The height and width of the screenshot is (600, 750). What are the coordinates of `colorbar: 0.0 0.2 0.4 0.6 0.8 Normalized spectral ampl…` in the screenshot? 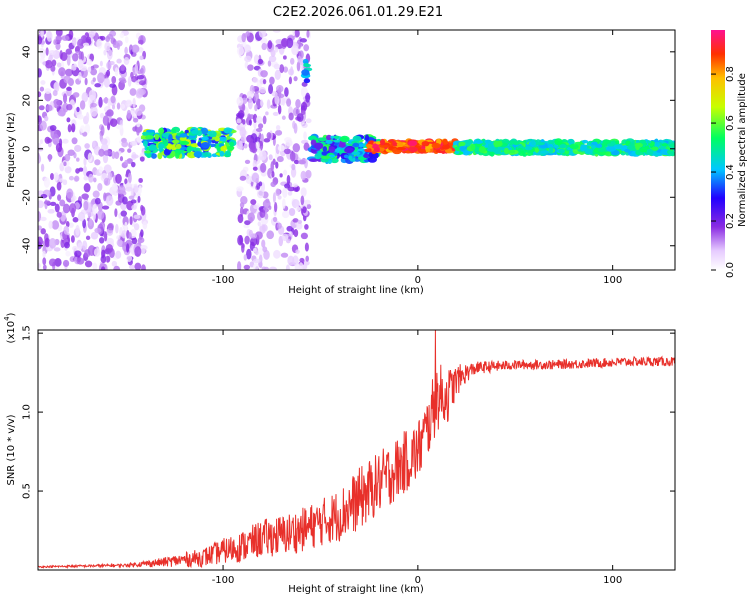 It's located at (729, 154).